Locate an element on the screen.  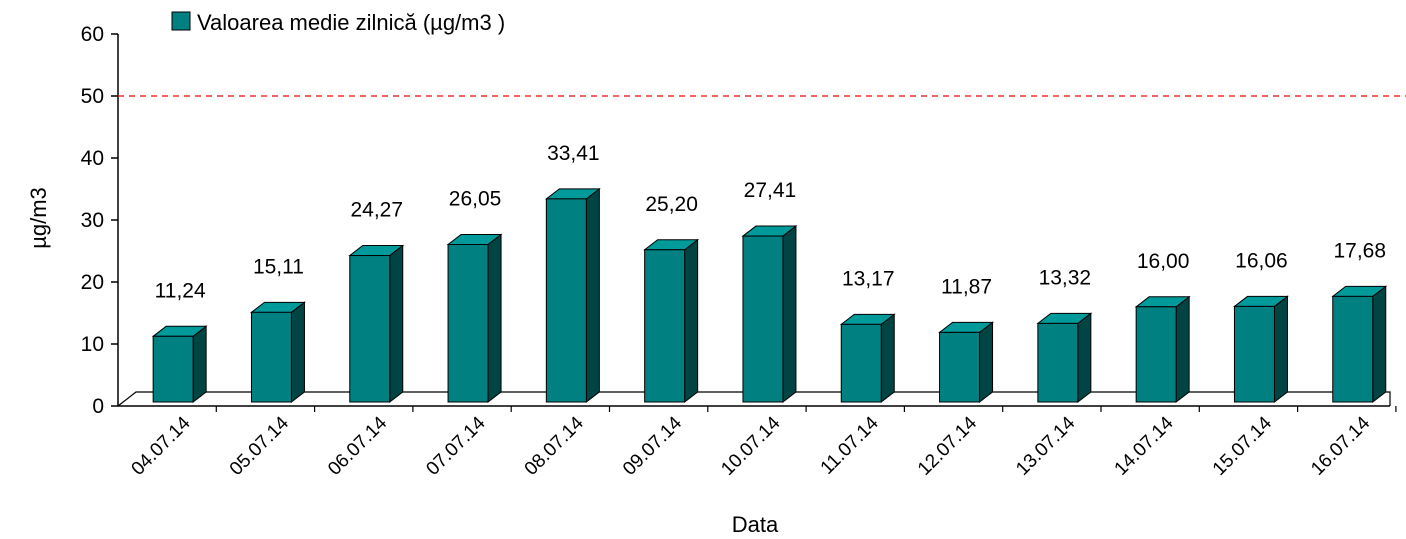
data-label: 26,05 is located at coordinates (475, 198).